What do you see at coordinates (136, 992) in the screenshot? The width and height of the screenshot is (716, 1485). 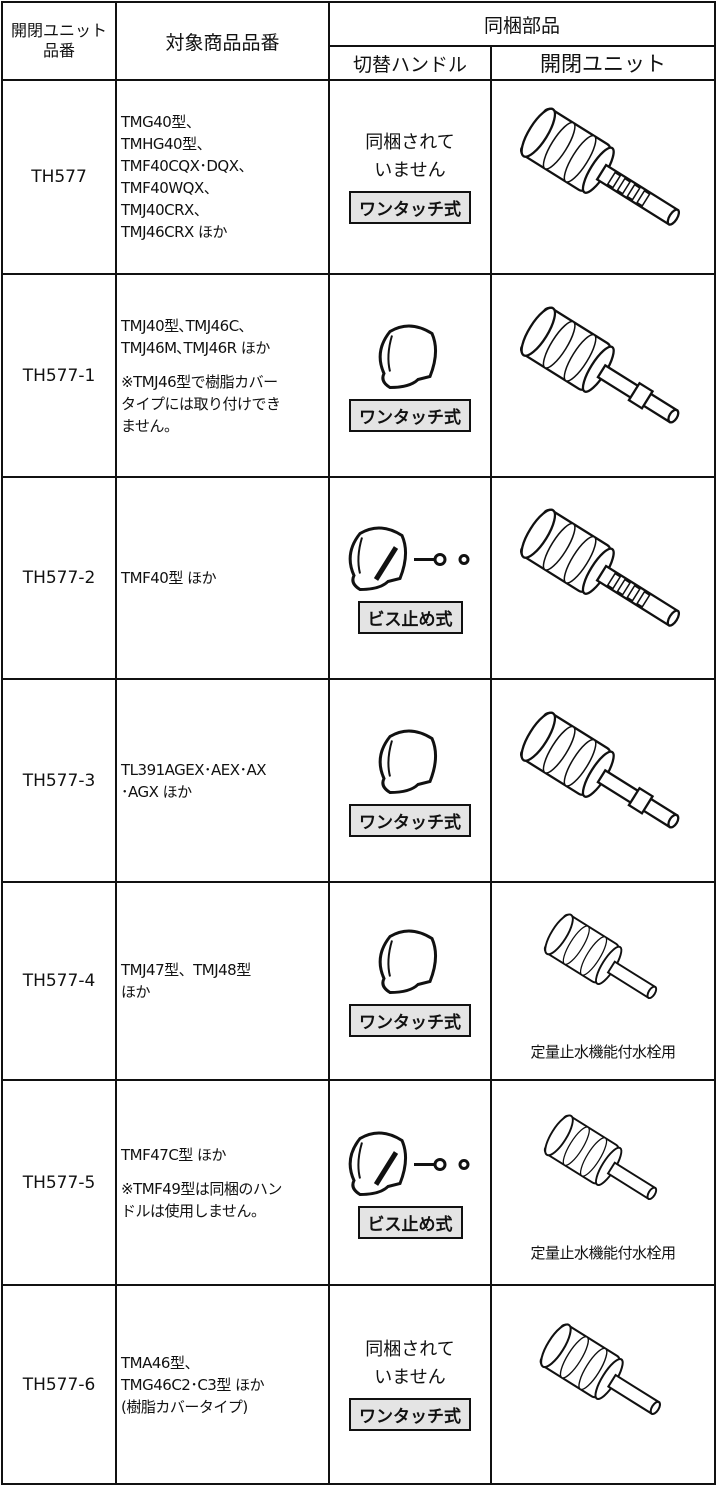 I see `line: ほか` at bounding box center [136, 992].